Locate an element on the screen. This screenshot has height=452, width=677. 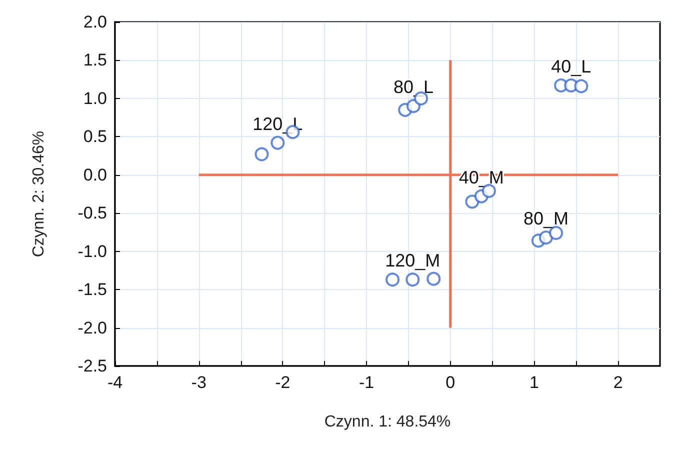
x-tick-label: -3 is located at coordinates (198, 382).